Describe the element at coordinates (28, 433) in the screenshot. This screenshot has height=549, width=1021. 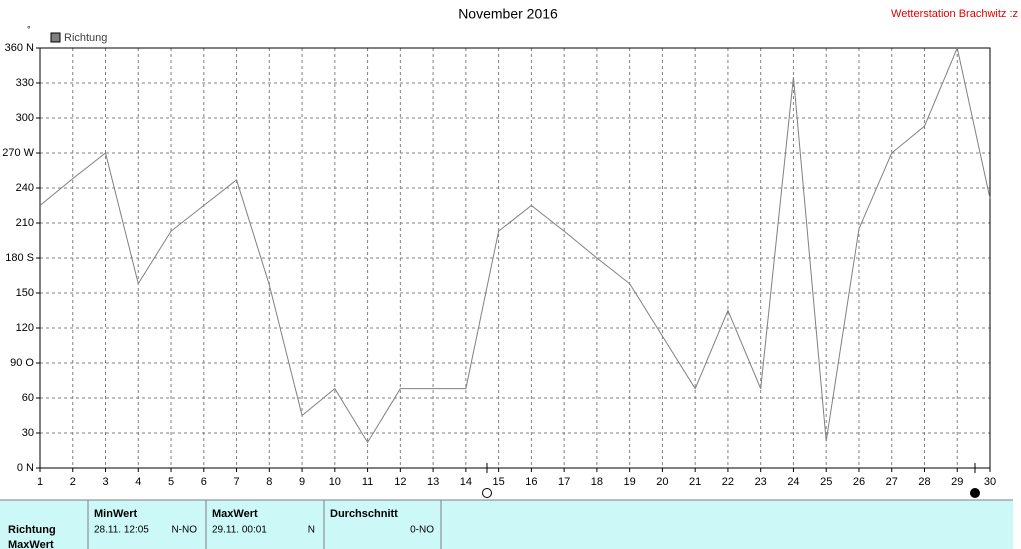
I see `y-tick-label: 30` at that location.